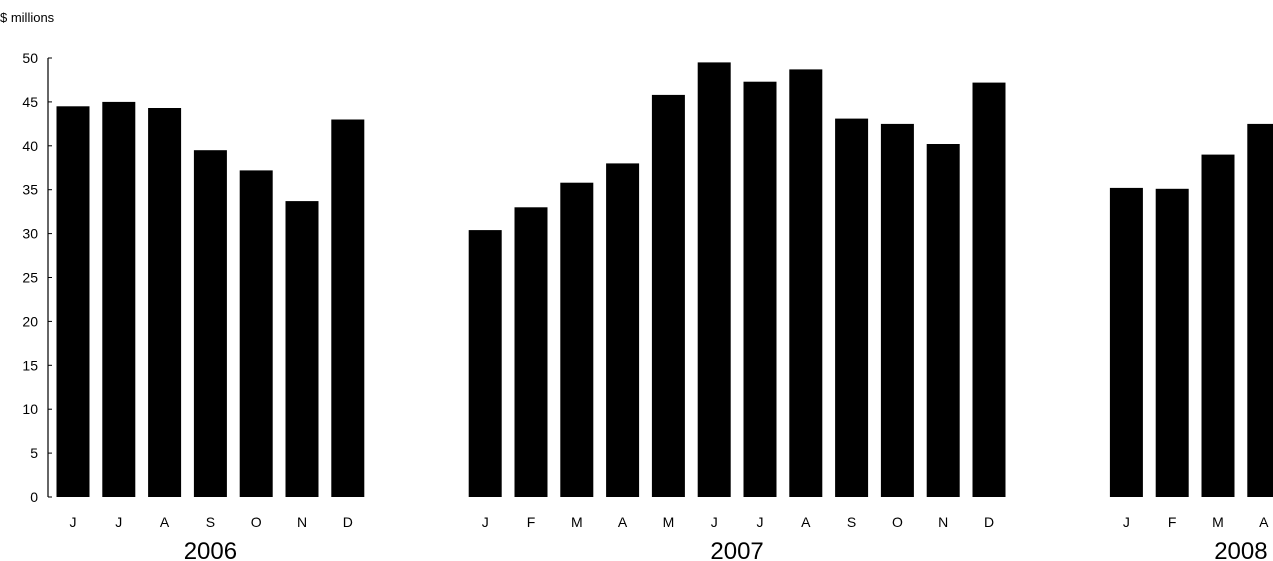 This screenshot has height=561, width=1273. Describe the element at coordinates (30, 102) in the screenshot. I see `y-tick-label: 45` at that location.